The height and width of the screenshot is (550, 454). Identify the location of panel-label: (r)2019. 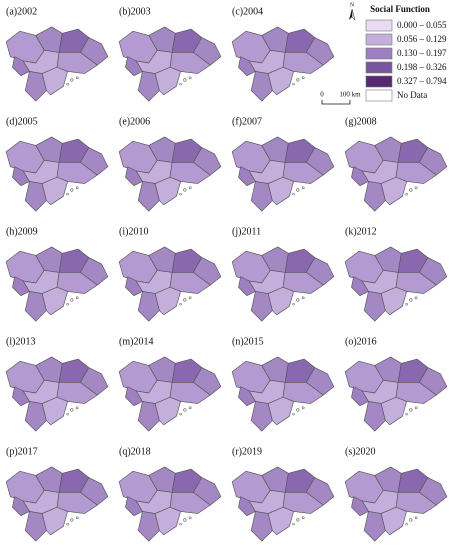
(247, 451).